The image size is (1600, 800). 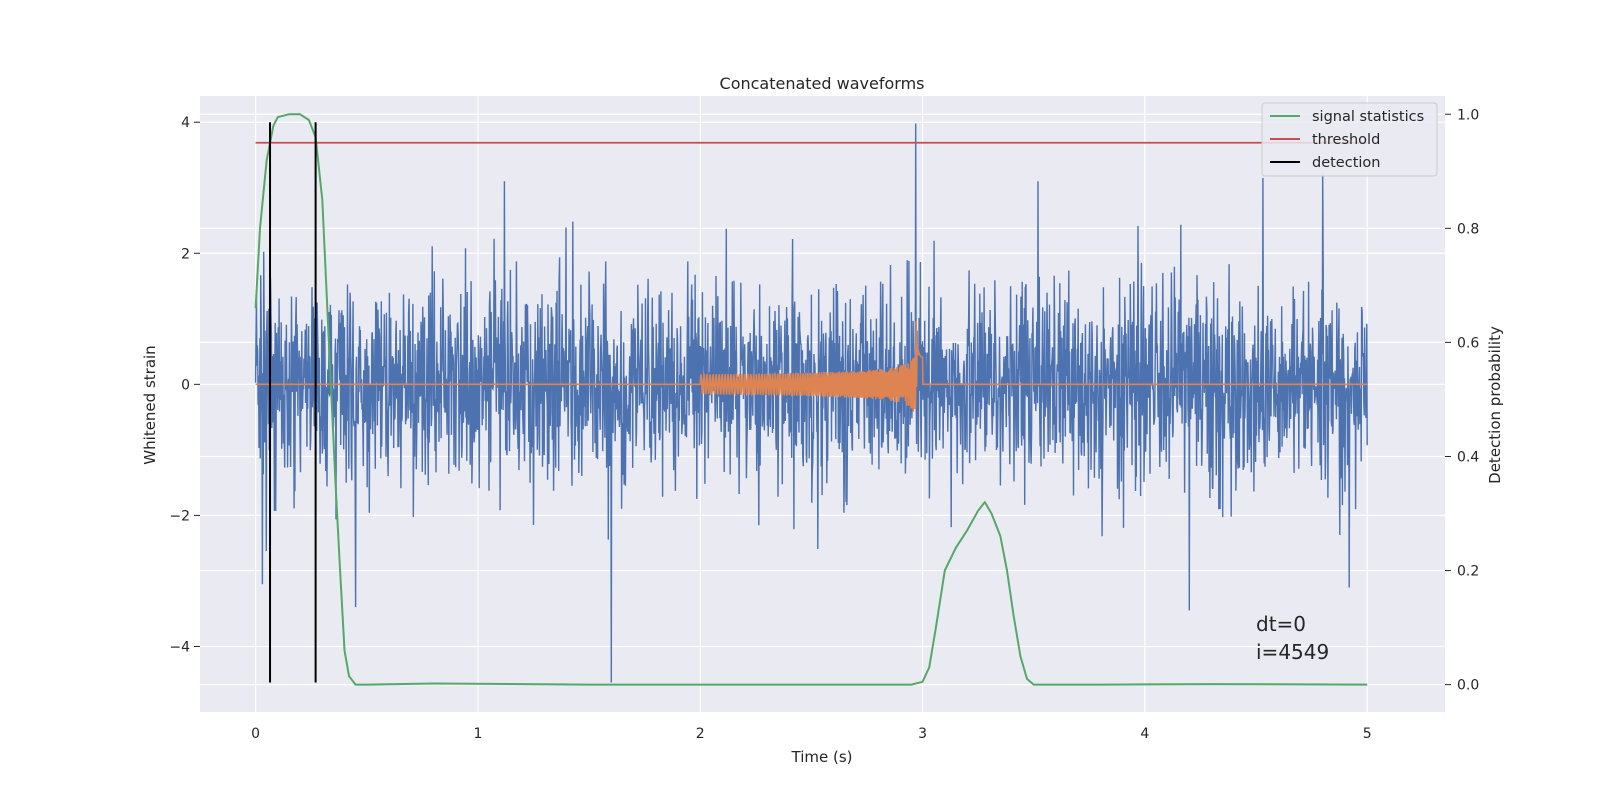 What do you see at coordinates (477, 734) in the screenshot?
I see `x-tick-label: 1` at bounding box center [477, 734].